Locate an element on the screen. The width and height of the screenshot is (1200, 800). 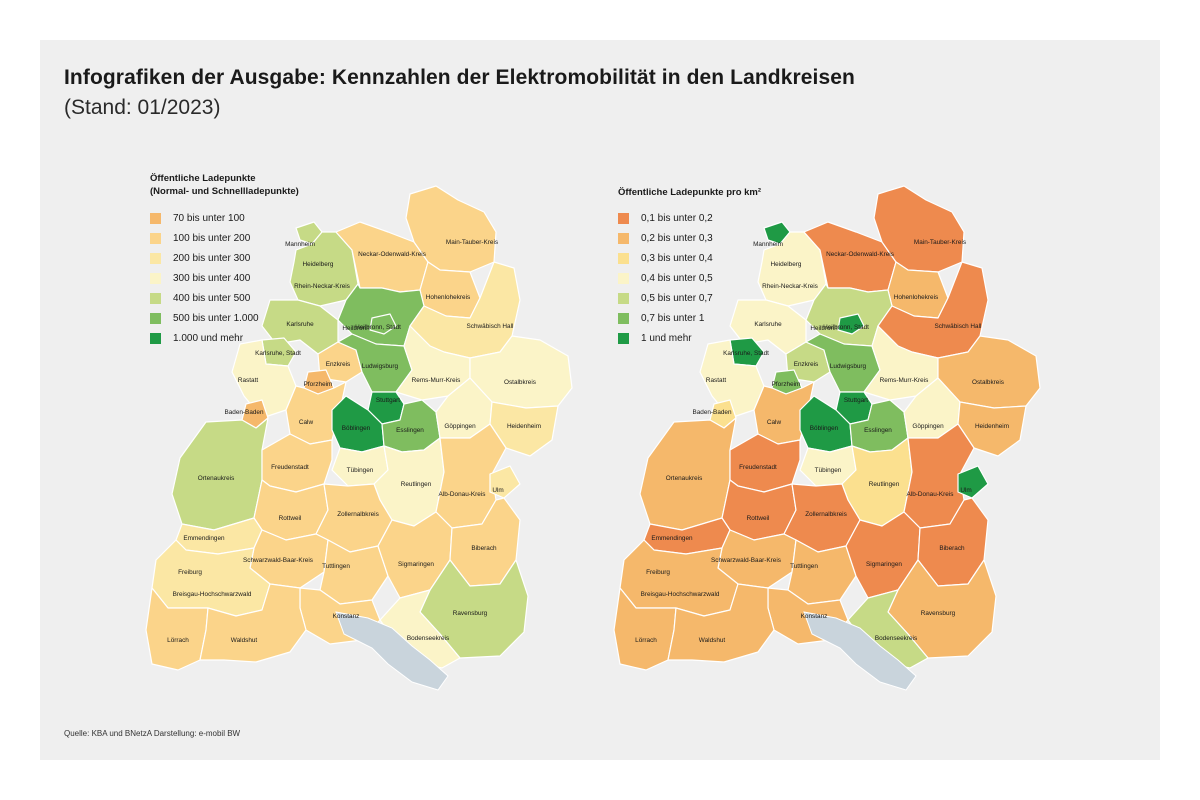
legend-item: 70 bis unter 100 is located at coordinates (204, 218).